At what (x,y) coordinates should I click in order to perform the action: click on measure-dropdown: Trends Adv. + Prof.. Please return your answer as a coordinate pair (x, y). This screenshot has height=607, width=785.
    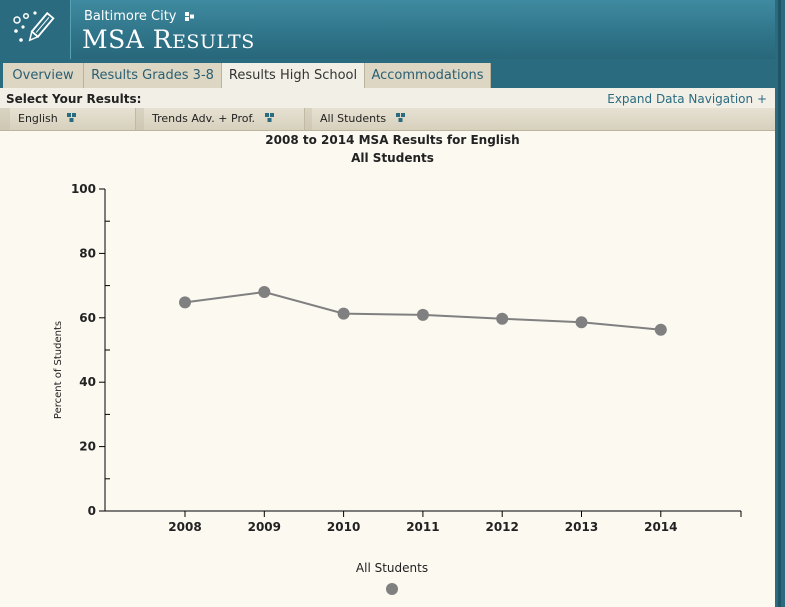
    Looking at the image, I should click on (224, 119).